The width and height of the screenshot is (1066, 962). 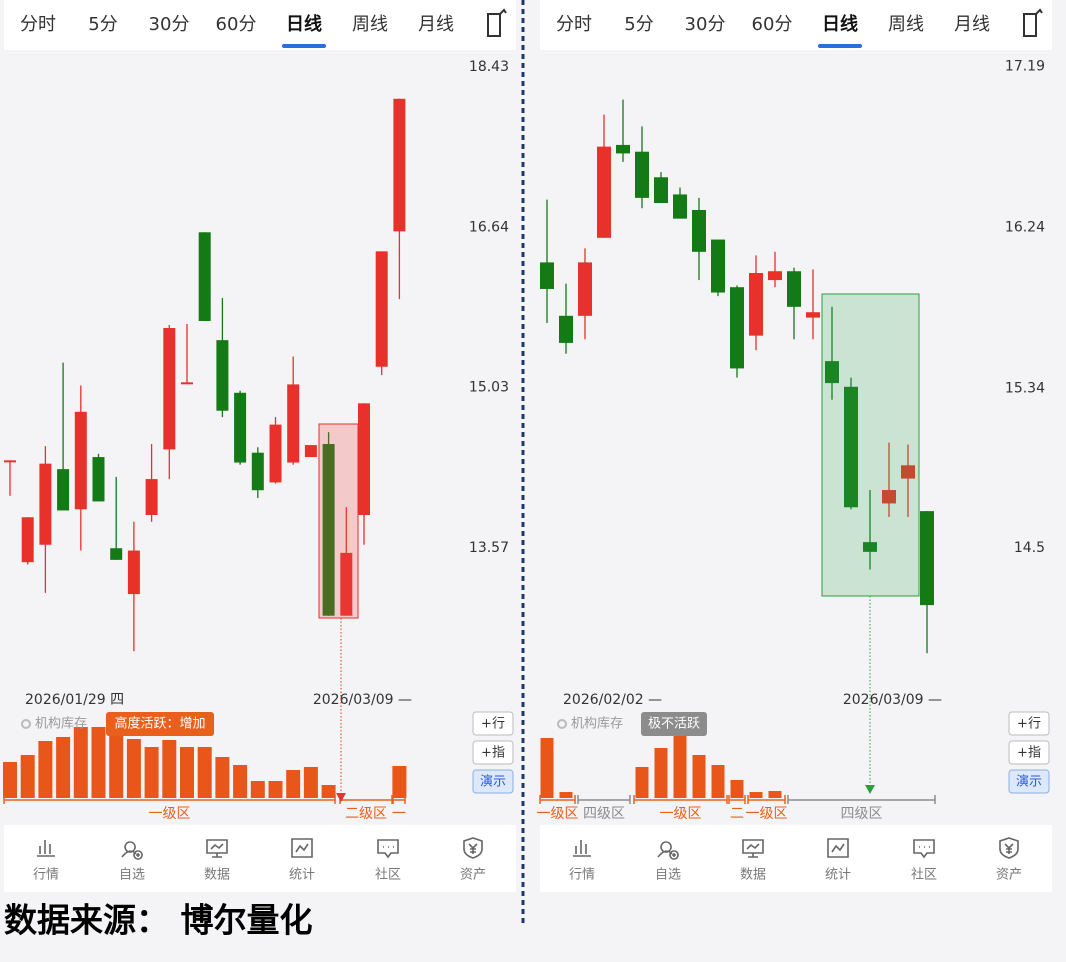 I want to click on tab-underline, so click(x=304, y=46).